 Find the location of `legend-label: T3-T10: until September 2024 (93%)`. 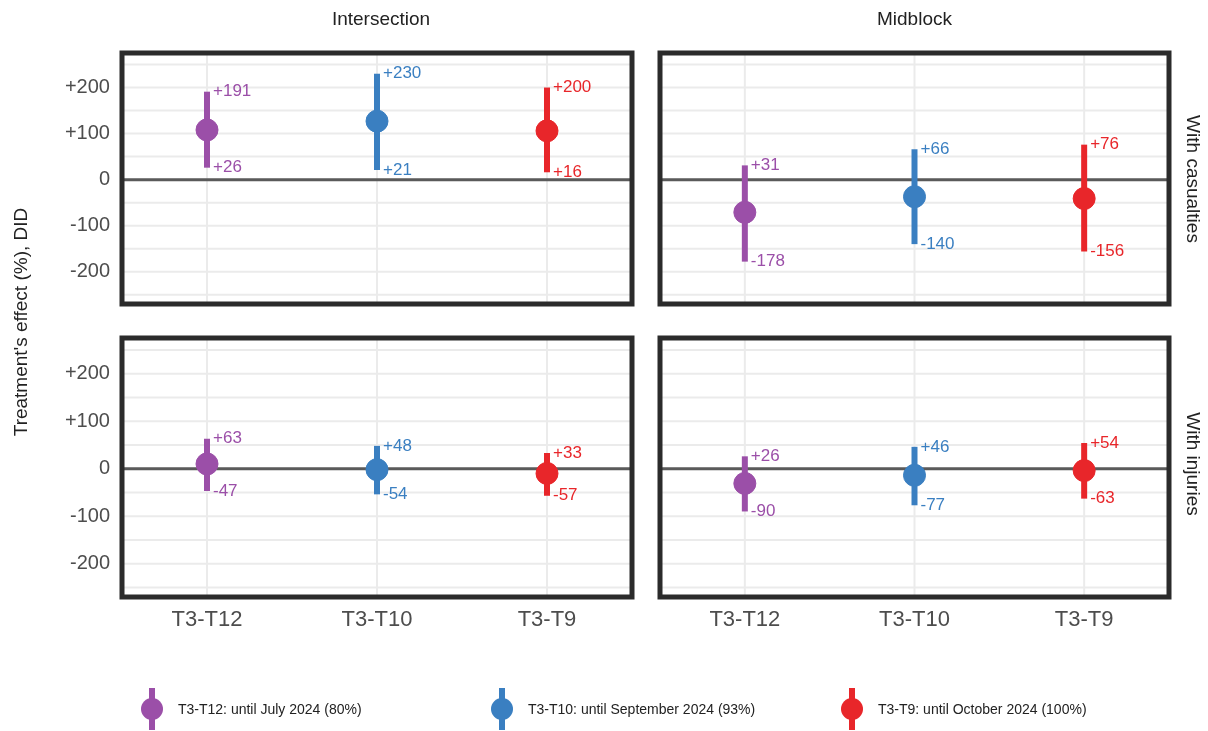

legend-label: T3-T10: until September 2024 (93%) is located at coordinates (642, 709).